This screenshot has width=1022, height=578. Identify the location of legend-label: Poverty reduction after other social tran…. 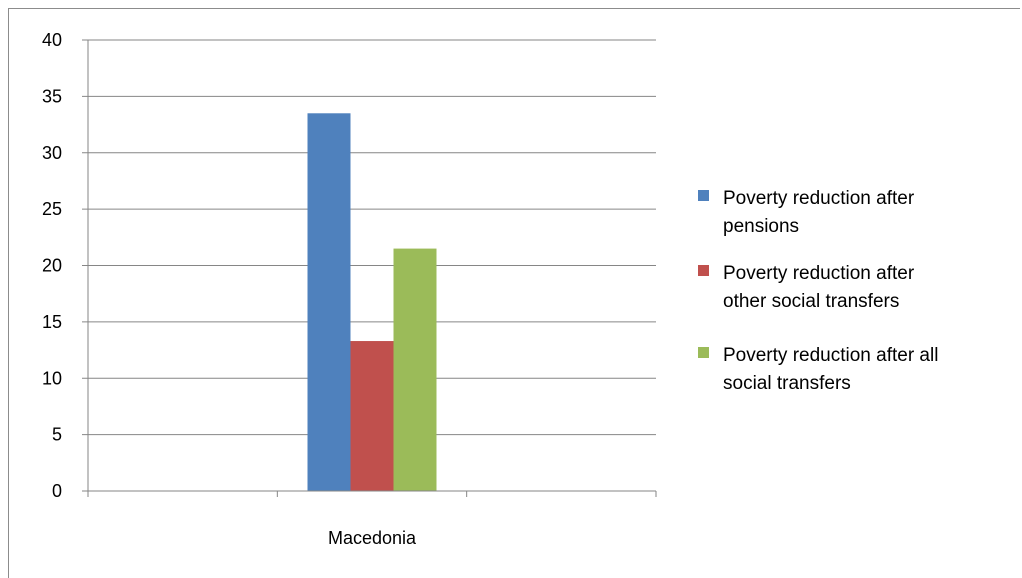
(819, 287).